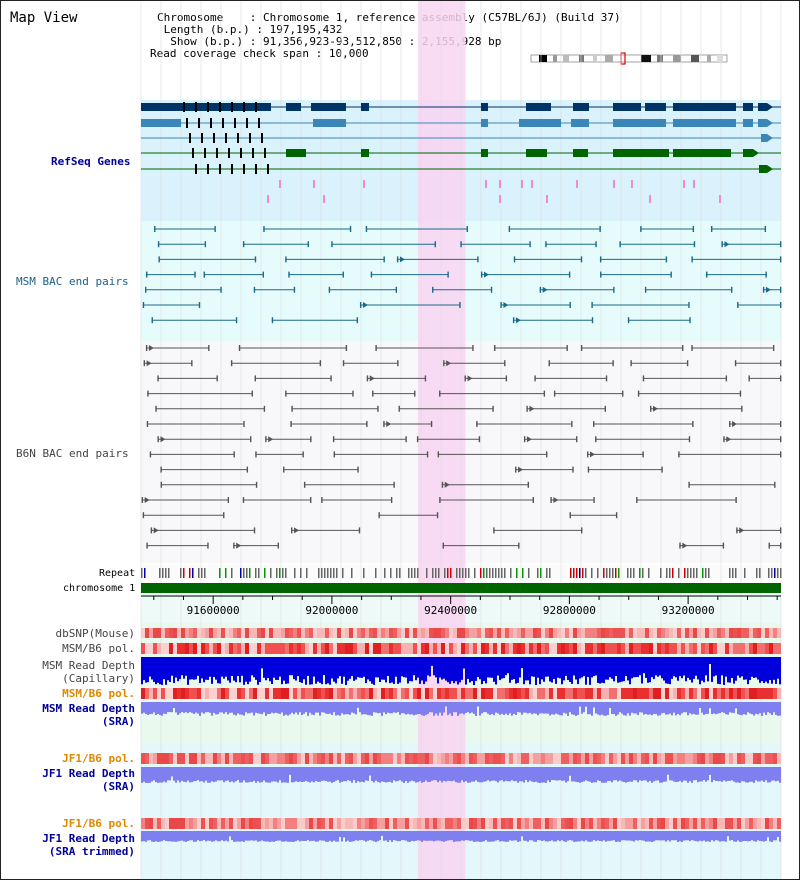 This screenshot has height=880, width=800. I want to click on ideogram-band, so click(646, 58).